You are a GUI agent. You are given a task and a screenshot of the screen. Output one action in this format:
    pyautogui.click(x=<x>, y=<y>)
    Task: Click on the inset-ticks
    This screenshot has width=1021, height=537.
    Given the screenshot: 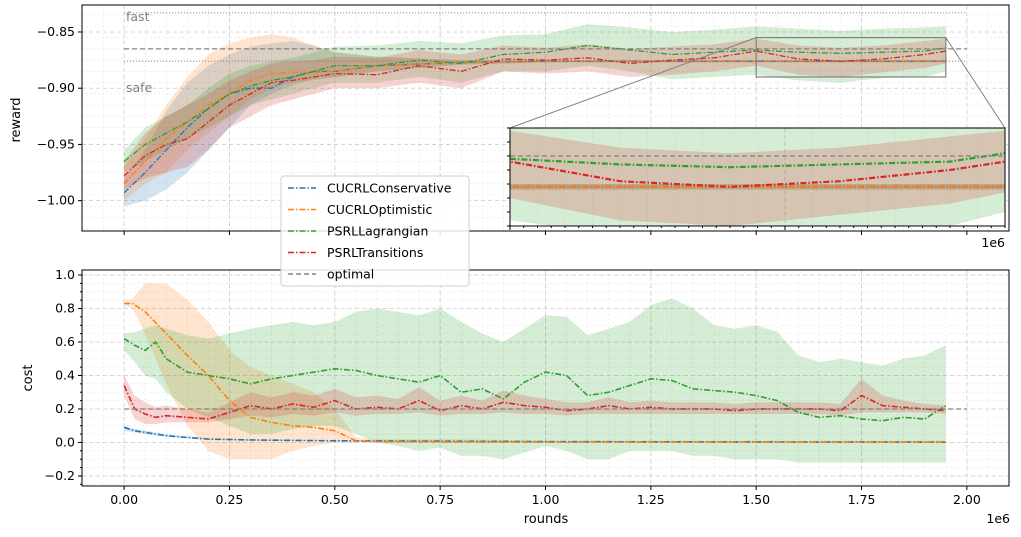 What is the action you would take?
    pyautogui.click(x=756, y=178)
    